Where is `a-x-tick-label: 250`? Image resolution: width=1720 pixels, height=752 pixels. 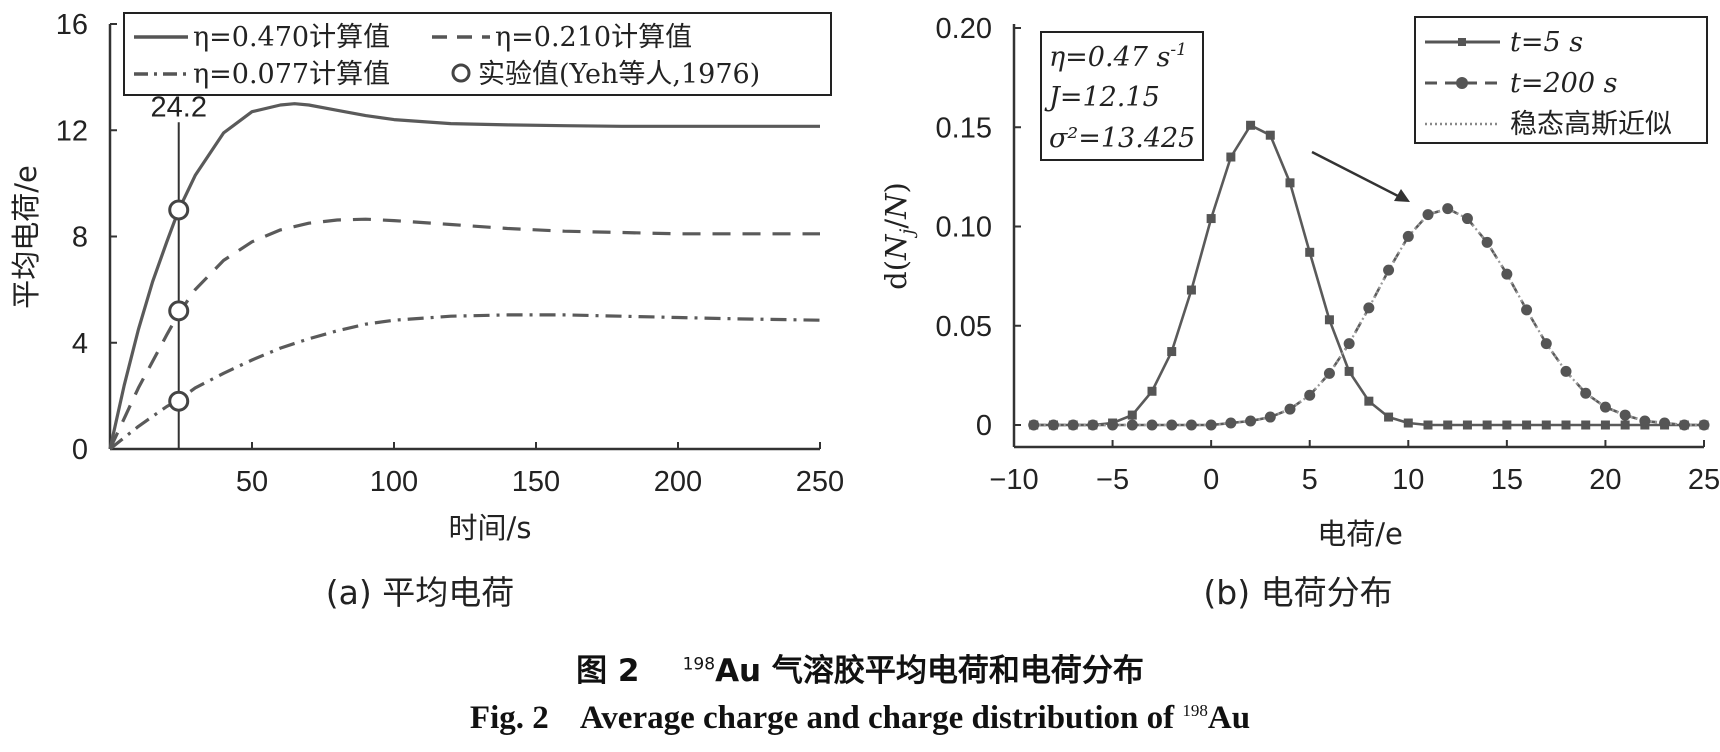
a-x-tick-label: 250 is located at coordinates (820, 482).